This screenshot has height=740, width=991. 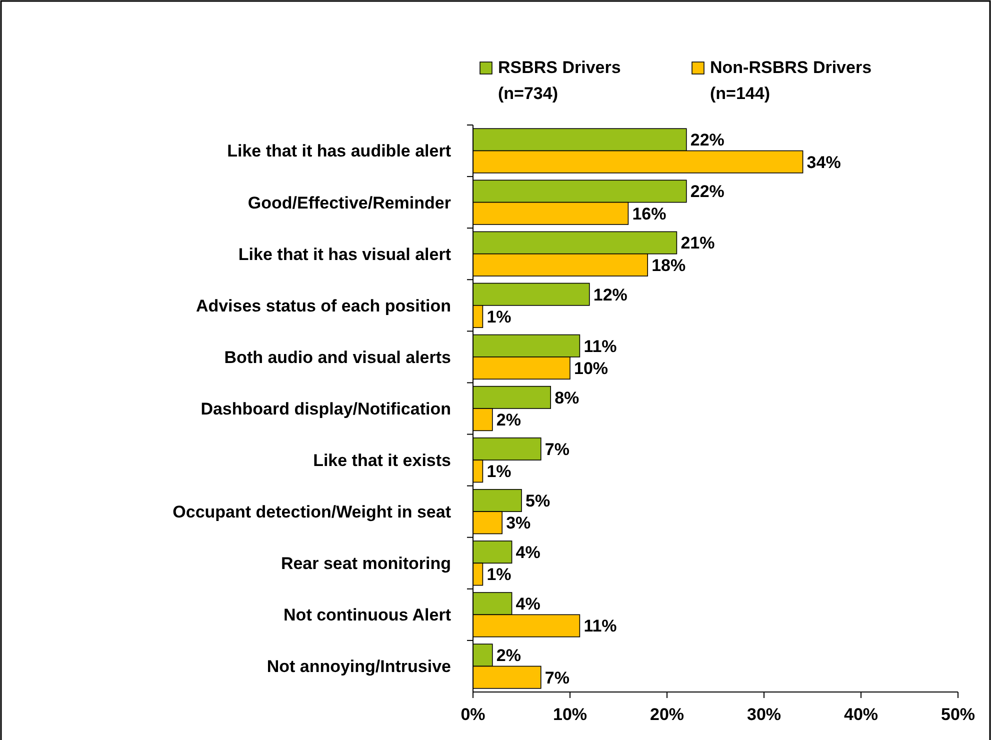 What do you see at coordinates (339, 151) in the screenshot?
I see `y-tick-label: Like that it has audible alert` at bounding box center [339, 151].